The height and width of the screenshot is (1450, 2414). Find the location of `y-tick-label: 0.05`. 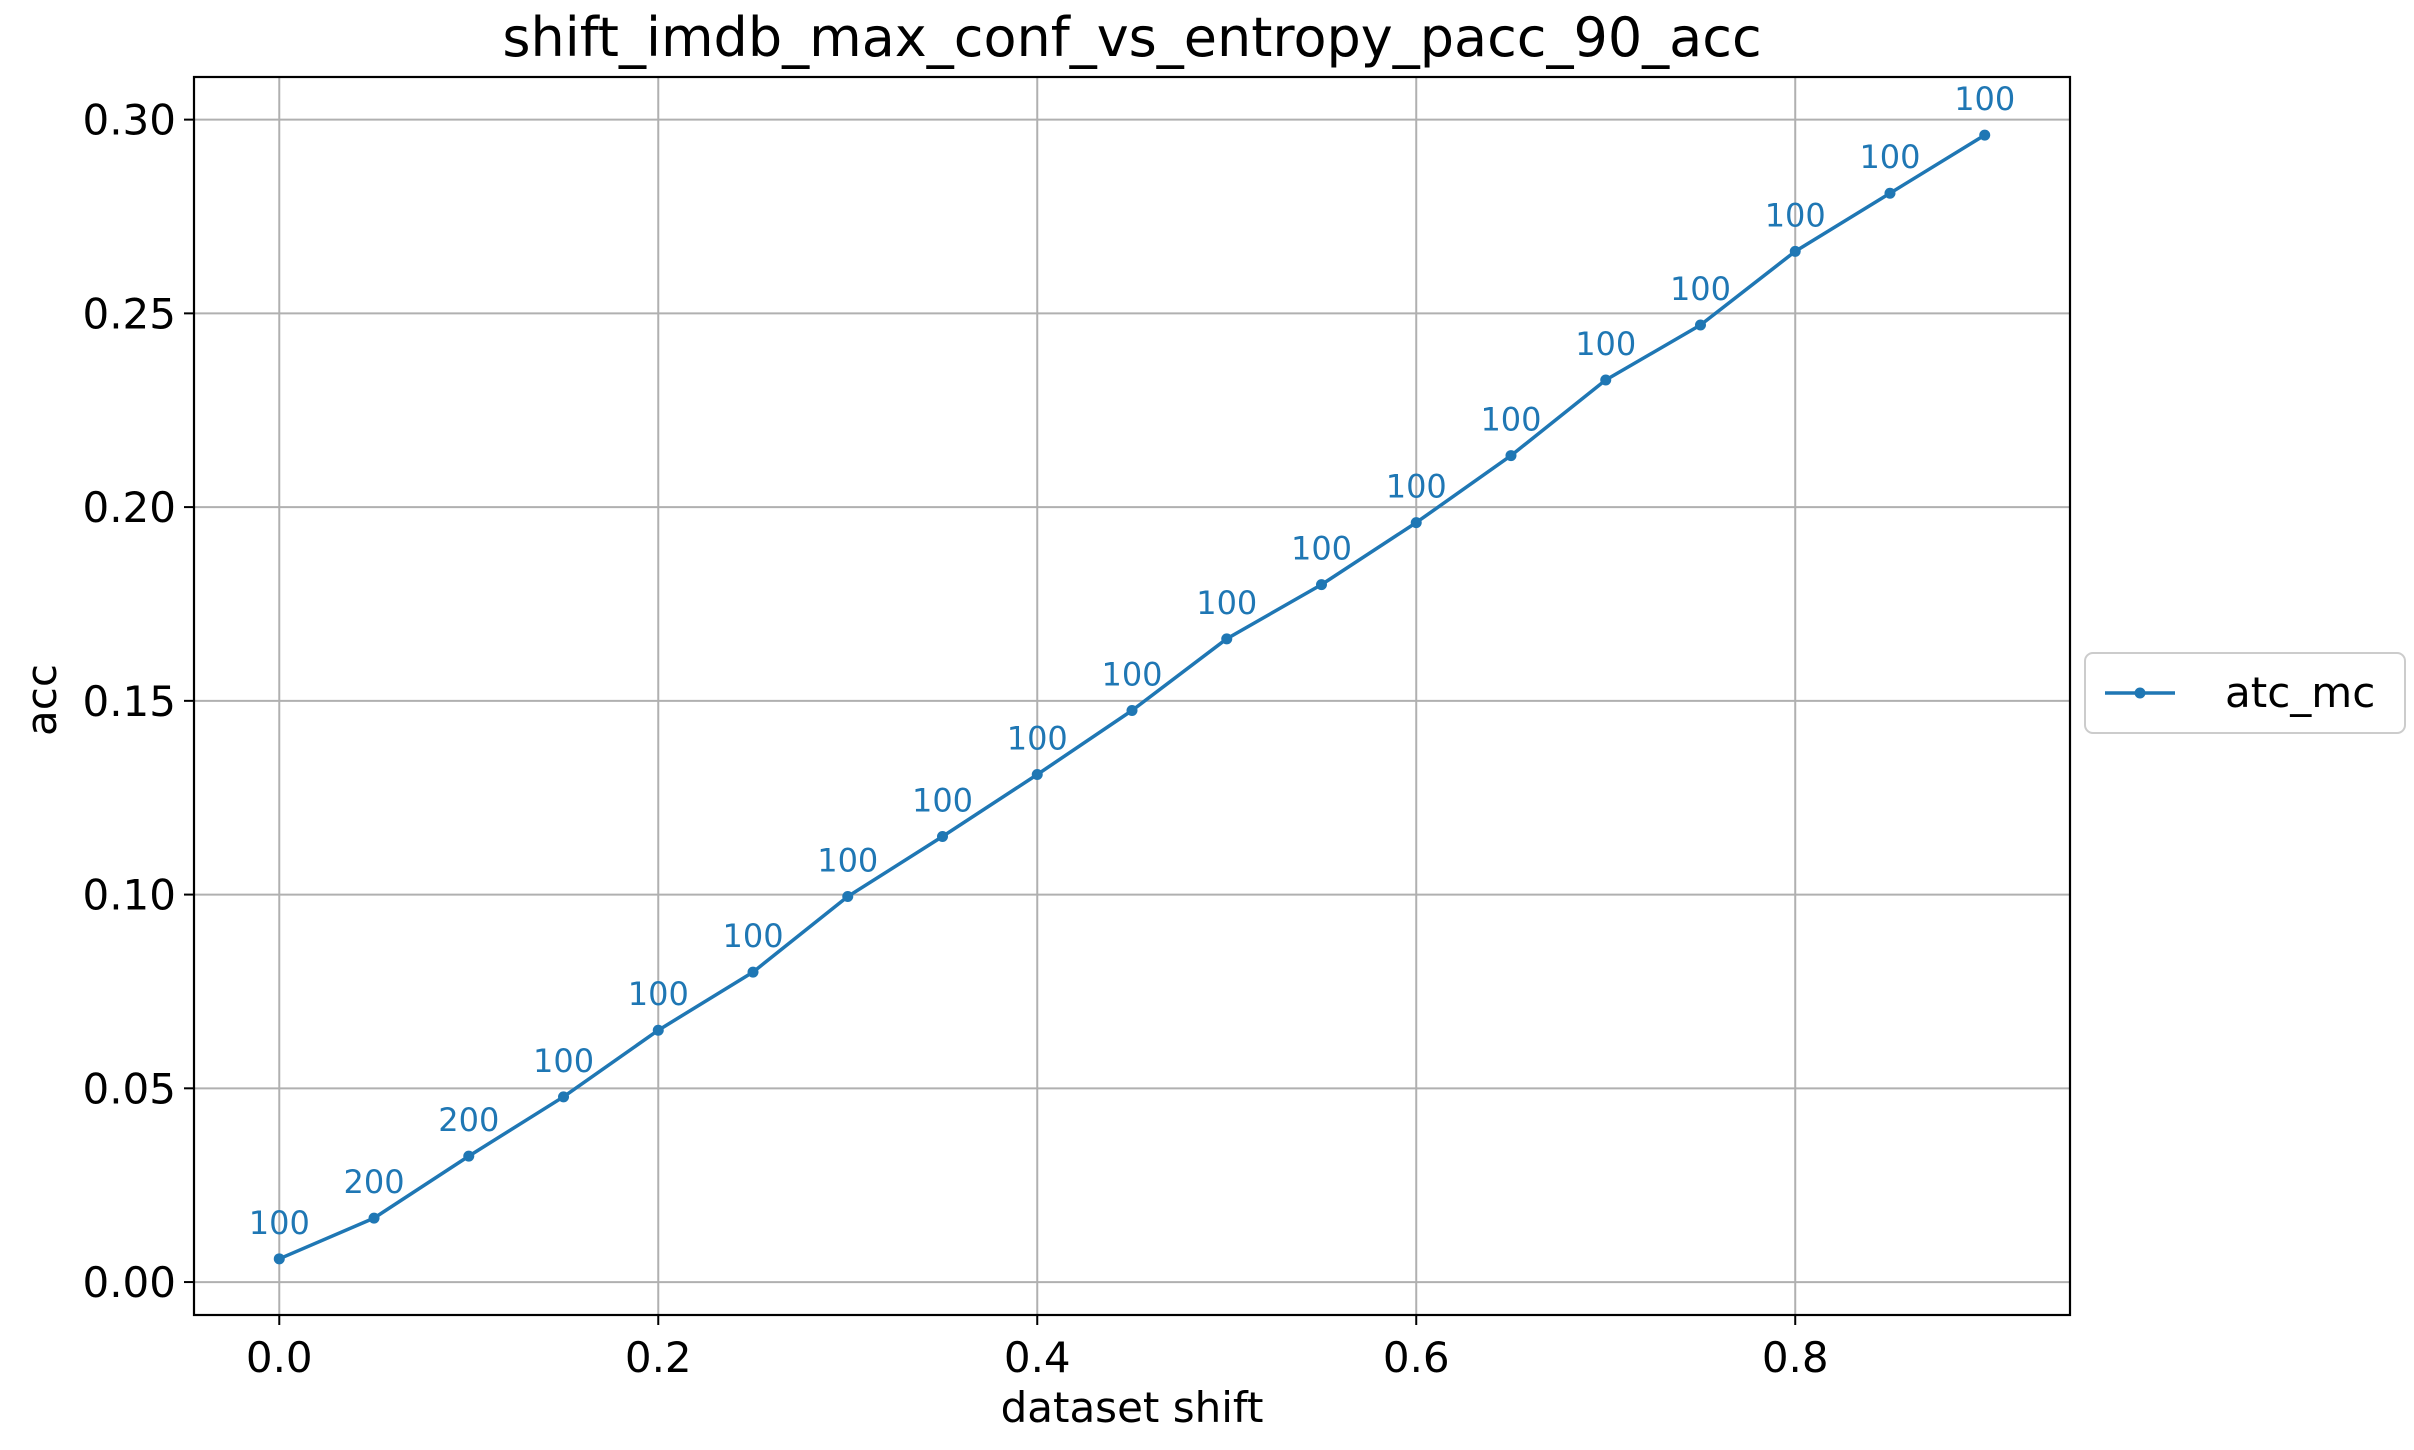

y-tick-label: 0.05 is located at coordinates (129, 1088).